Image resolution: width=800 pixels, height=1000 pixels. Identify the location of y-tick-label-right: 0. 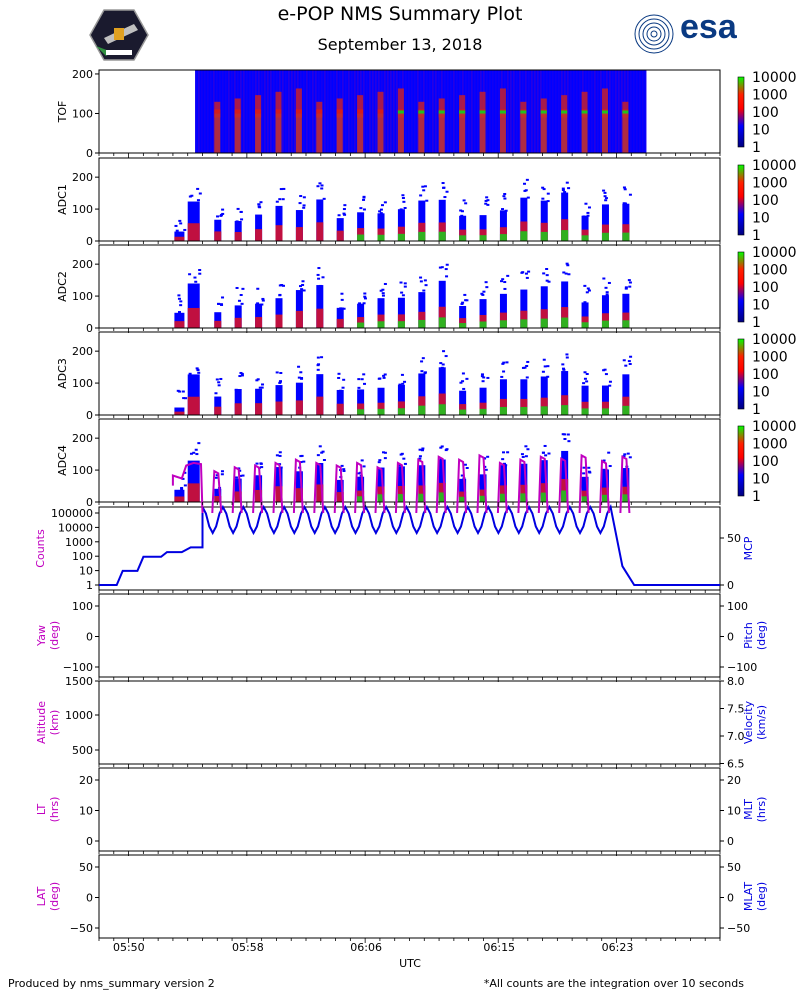
(730, 841).